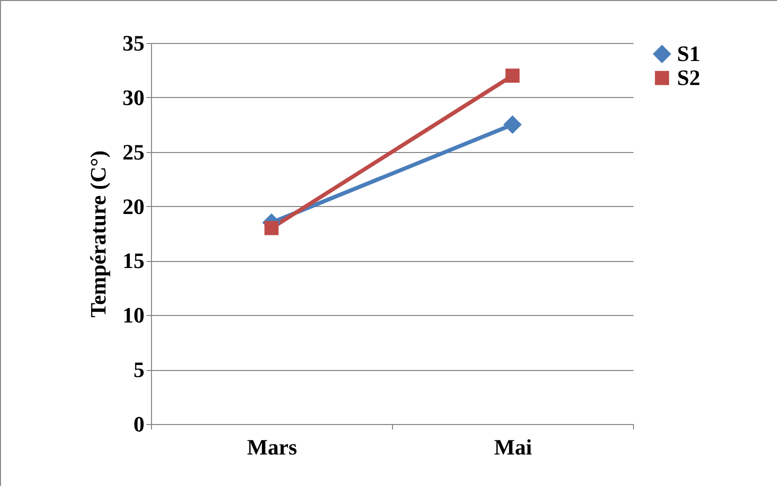 This screenshot has height=488, width=779. Describe the element at coordinates (139, 369) in the screenshot. I see `y-tick-label: 5` at that location.